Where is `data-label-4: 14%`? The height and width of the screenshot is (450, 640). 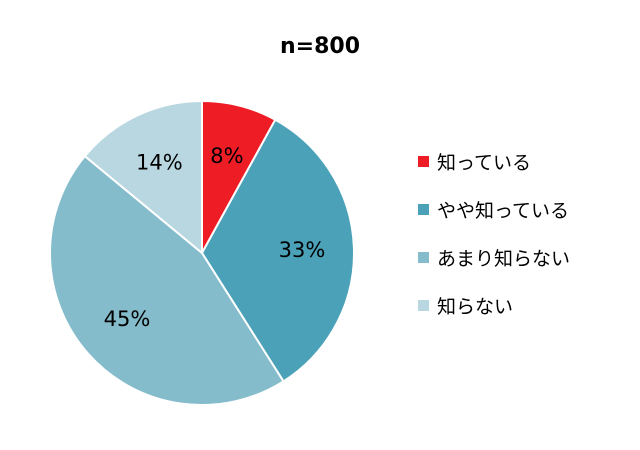 data-label-4: 14% is located at coordinates (159, 163).